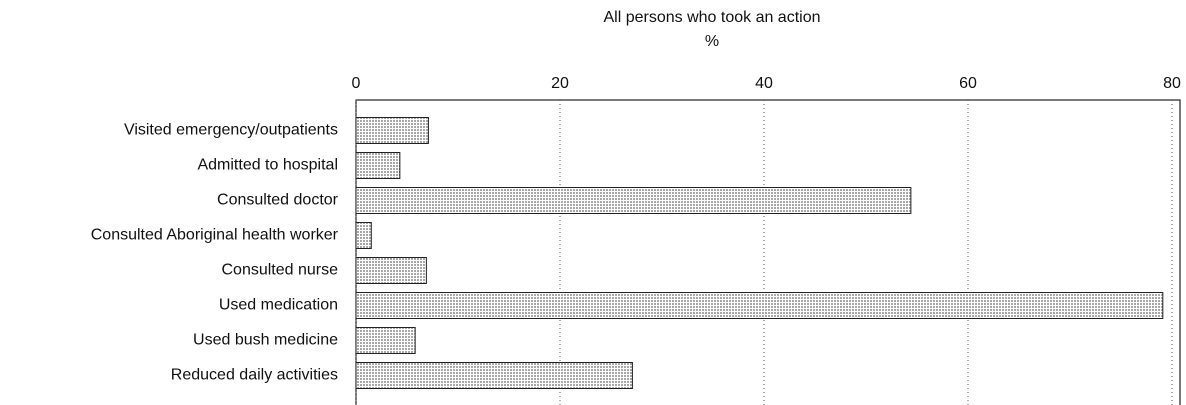 The image size is (1186, 405). I want to click on y-tick-label: Used medication, so click(278, 305).